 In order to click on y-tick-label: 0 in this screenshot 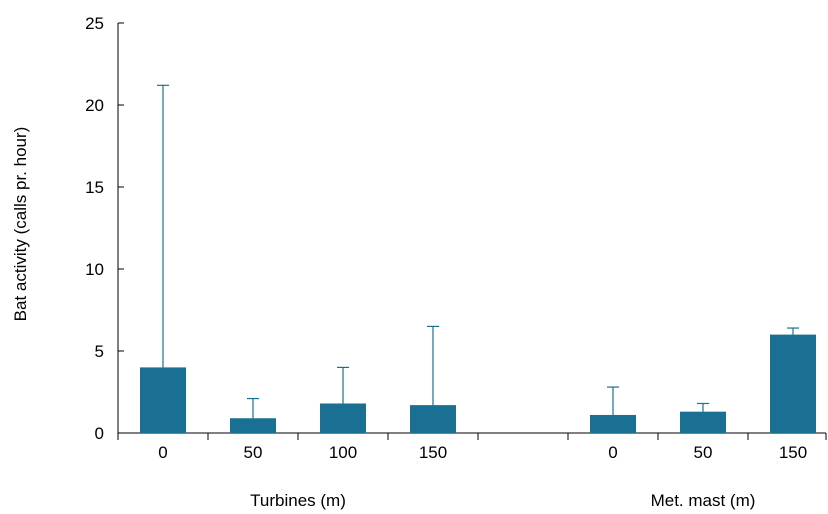, I will do `click(99, 433)`.